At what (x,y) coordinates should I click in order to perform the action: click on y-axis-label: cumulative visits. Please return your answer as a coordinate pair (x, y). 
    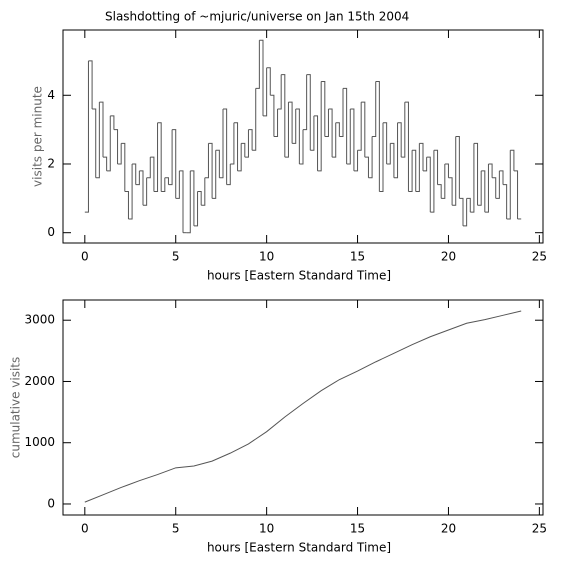
    Looking at the image, I should click on (16, 408).